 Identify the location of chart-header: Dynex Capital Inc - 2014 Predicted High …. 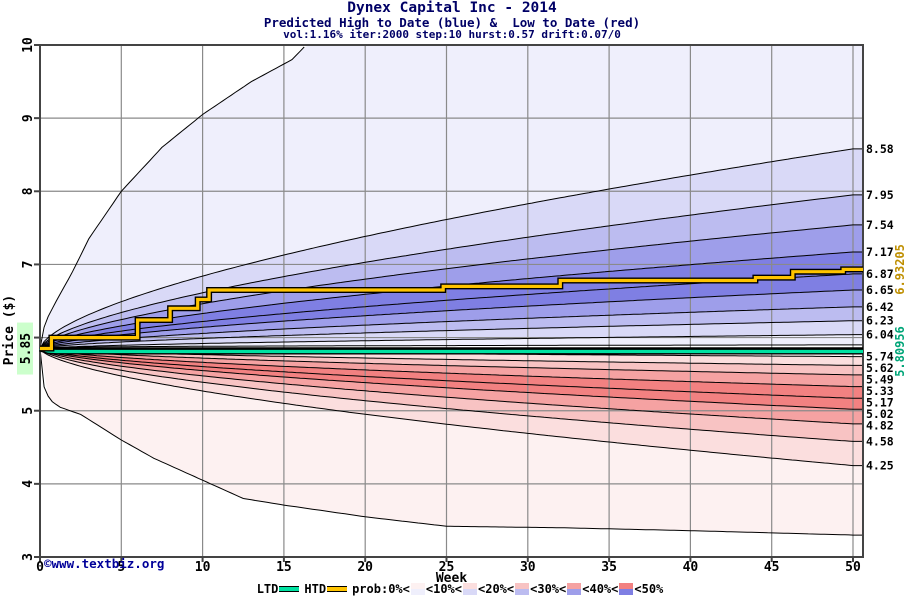
(452, 21).